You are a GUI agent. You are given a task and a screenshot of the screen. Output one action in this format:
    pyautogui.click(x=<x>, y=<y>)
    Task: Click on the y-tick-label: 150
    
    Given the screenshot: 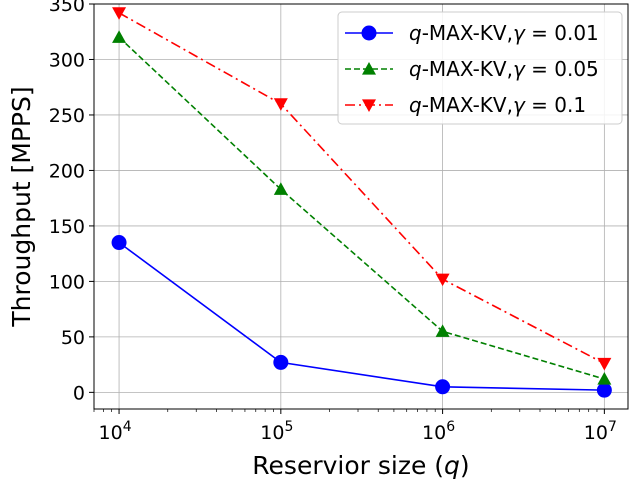 What is the action you would take?
    pyautogui.click(x=67, y=227)
    